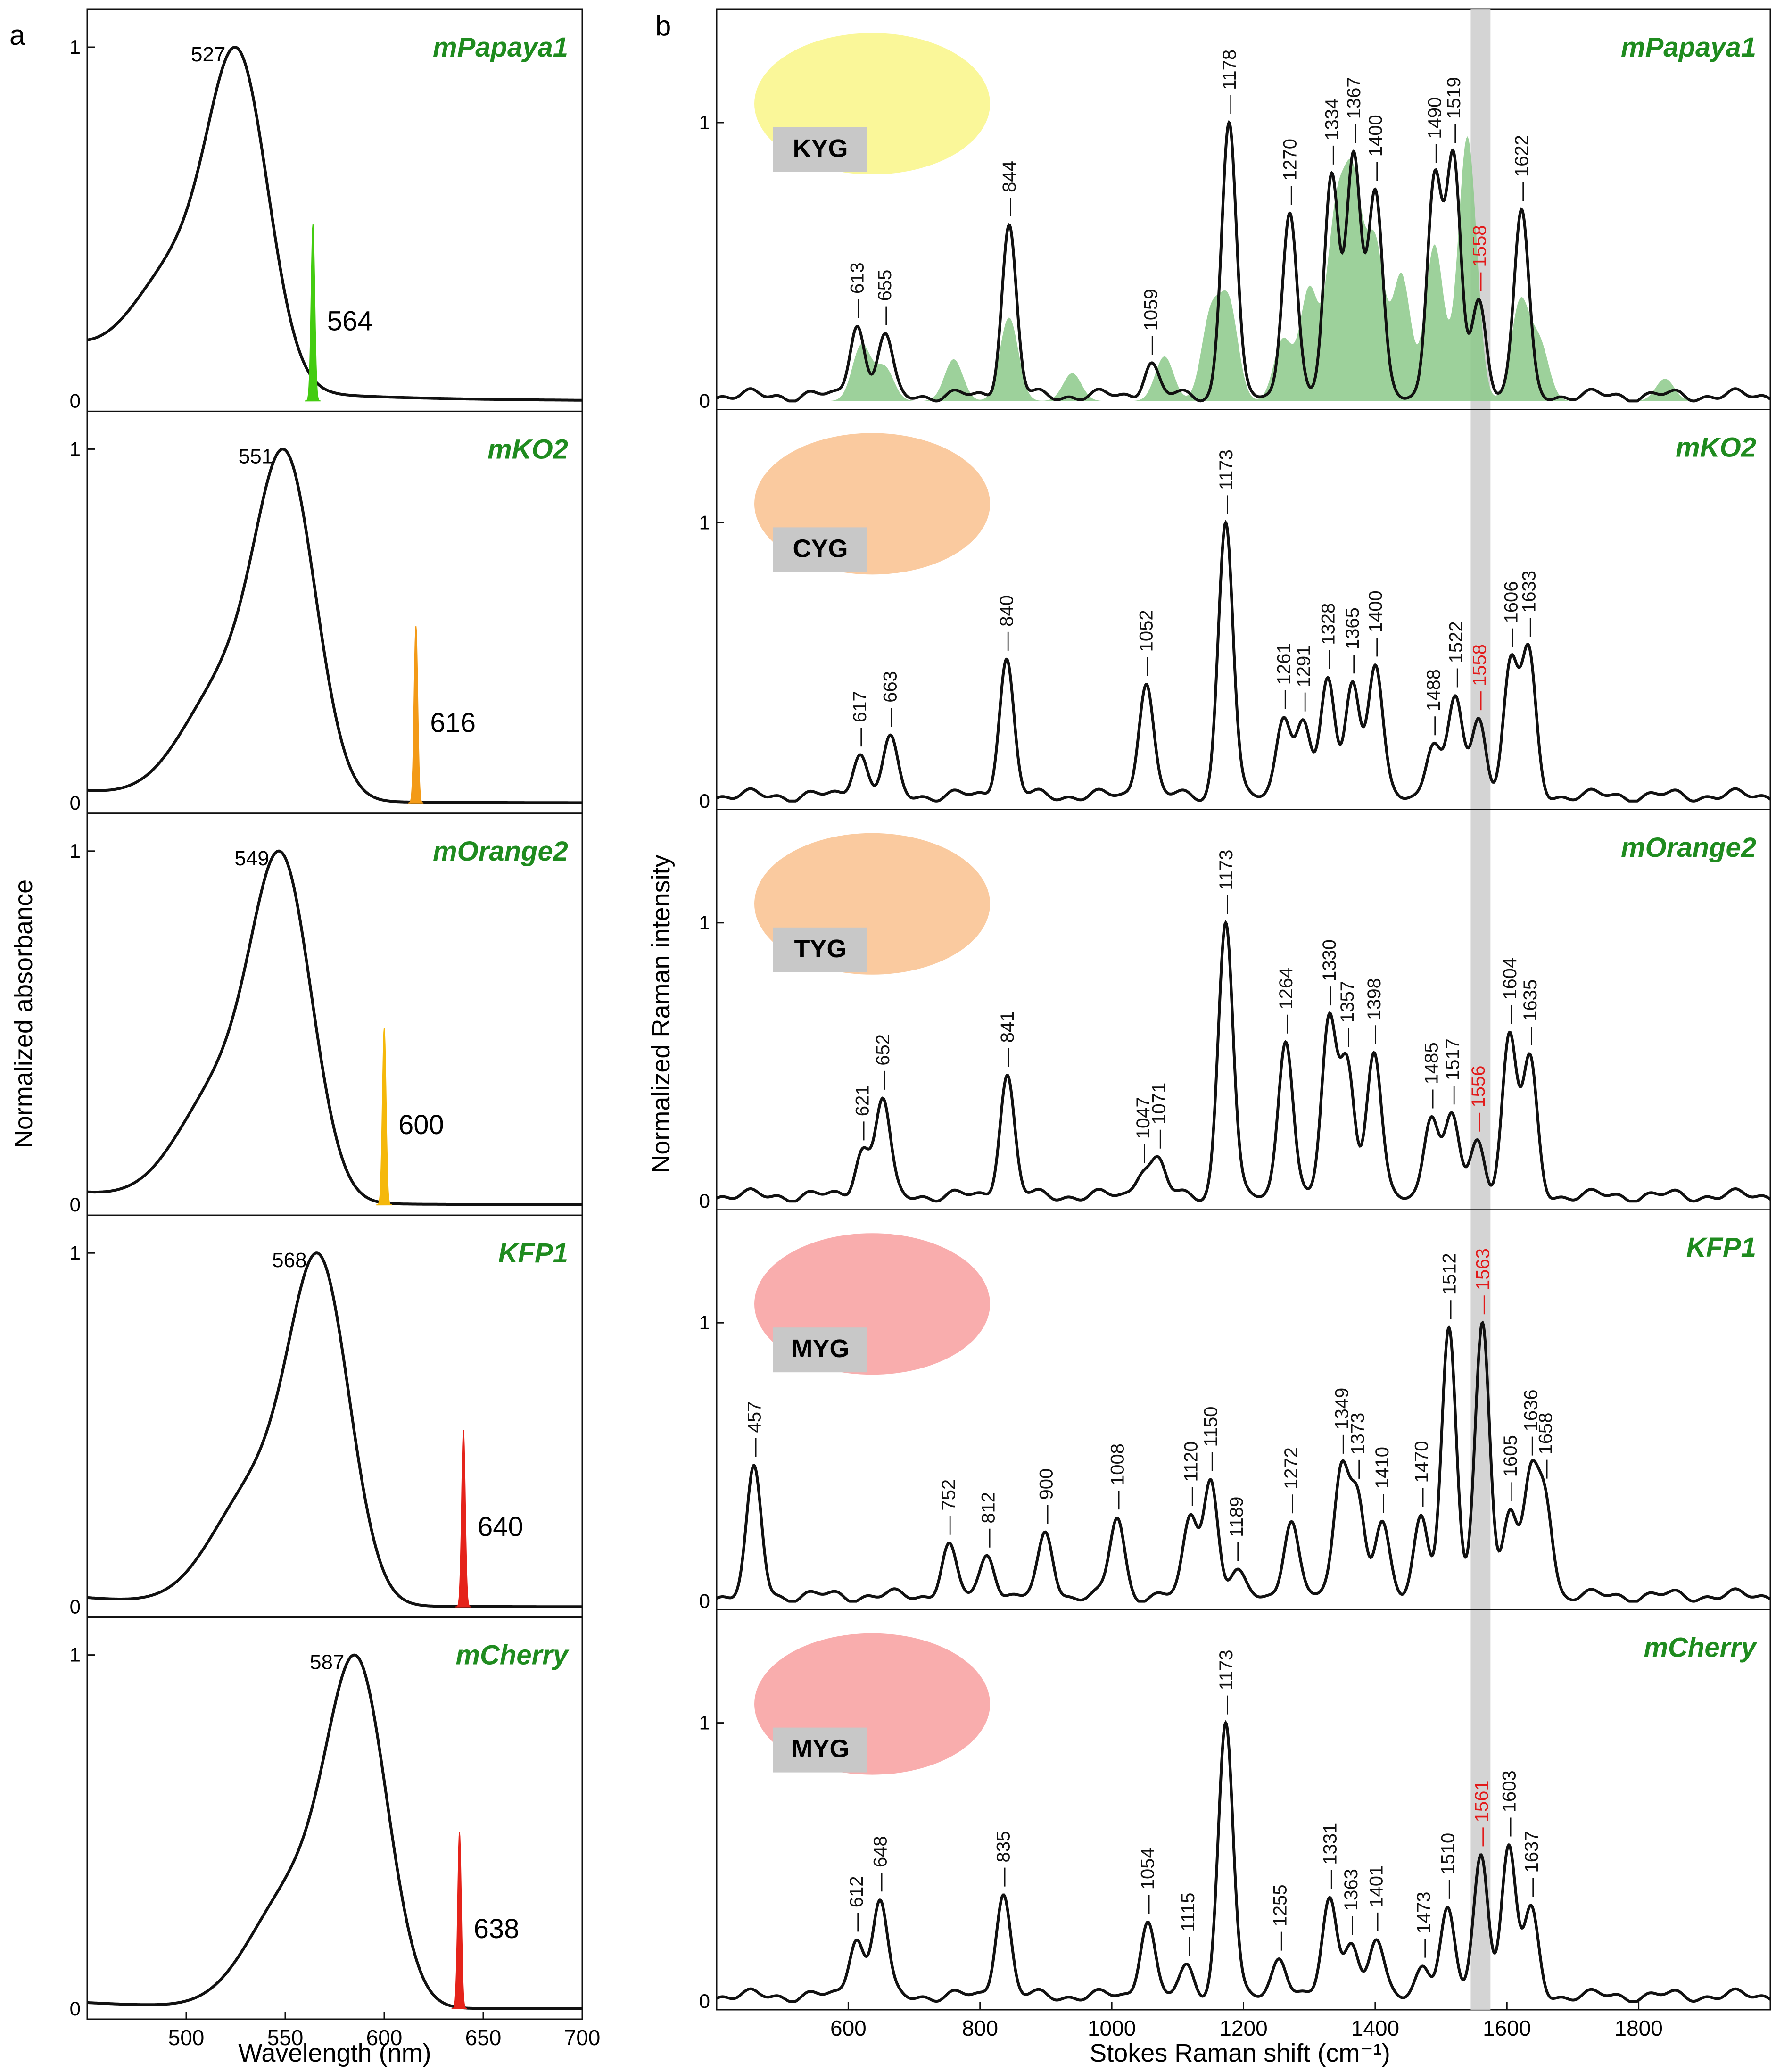 The image size is (1776, 2072). What do you see at coordinates (334, 1831) in the screenshot?
I see `abs-curve-mCherry` at bounding box center [334, 1831].